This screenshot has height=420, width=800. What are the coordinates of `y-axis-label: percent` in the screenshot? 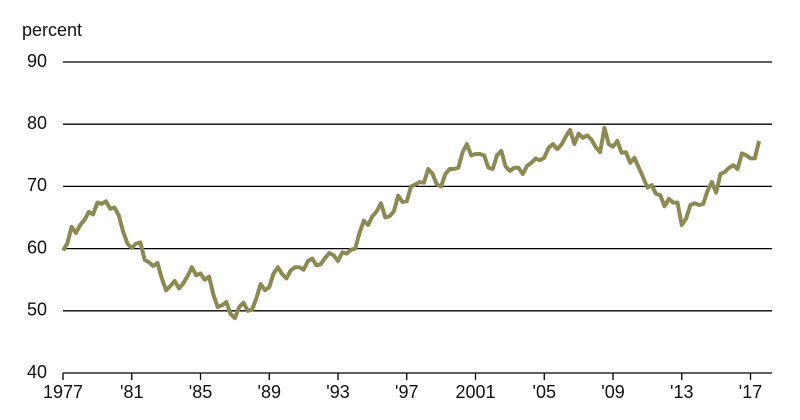 It's located at (52, 30).